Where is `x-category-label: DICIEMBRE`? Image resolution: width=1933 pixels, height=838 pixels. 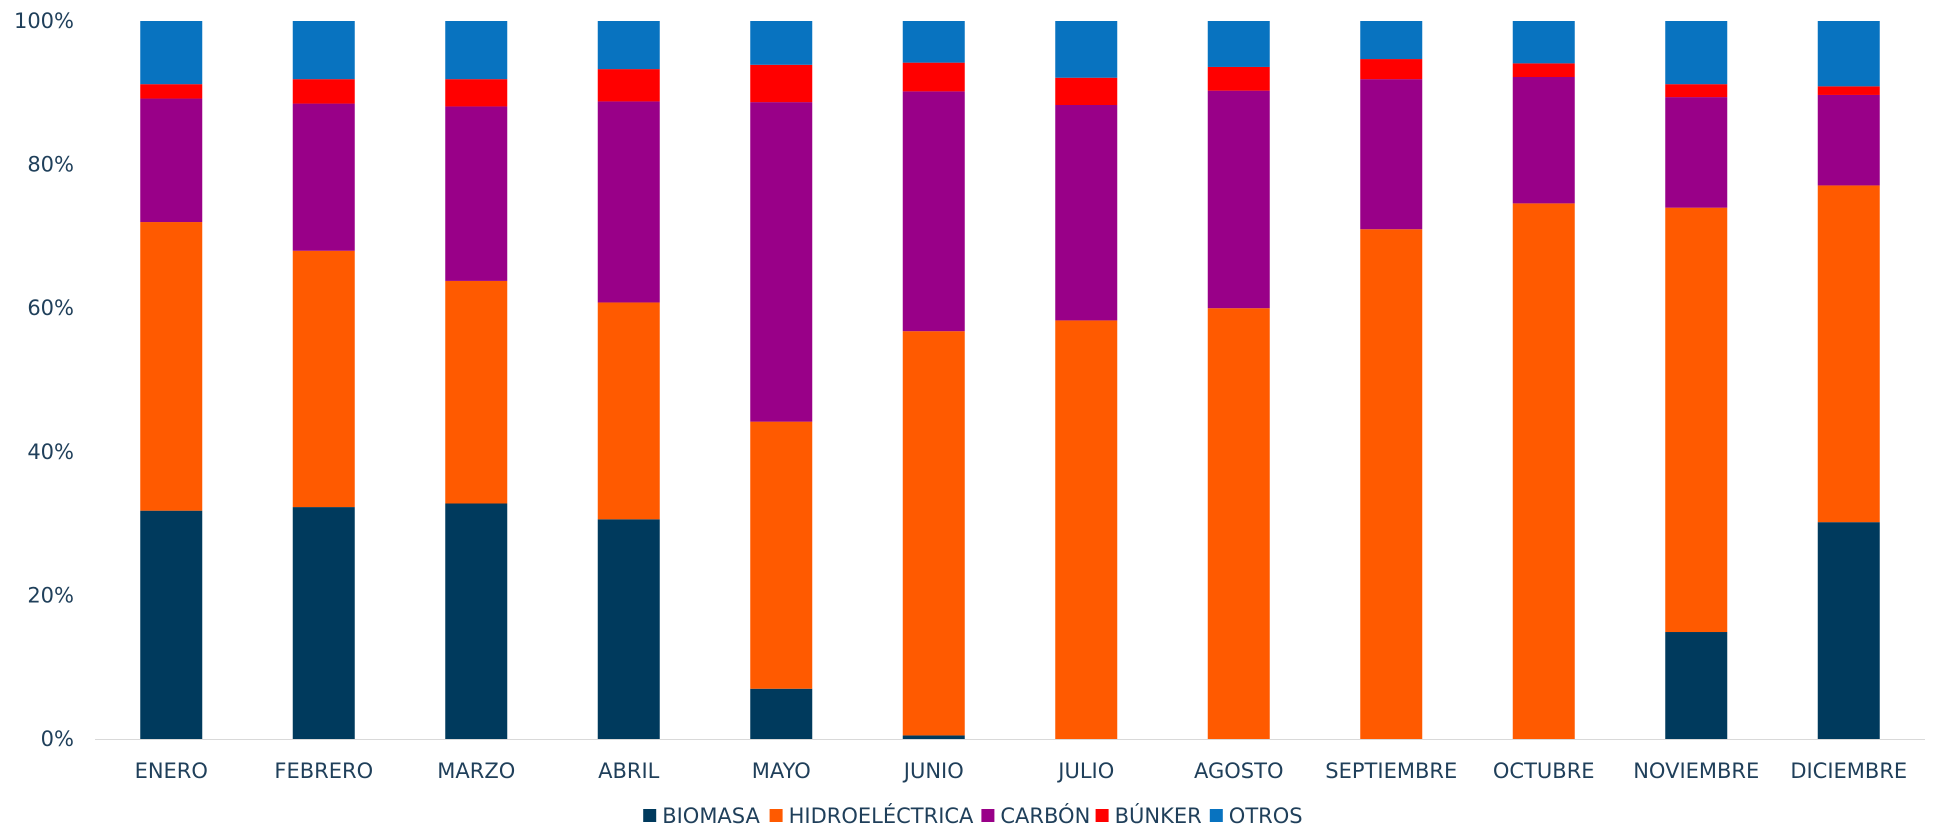
x-category-label: DICIEMBRE is located at coordinates (1848, 771).